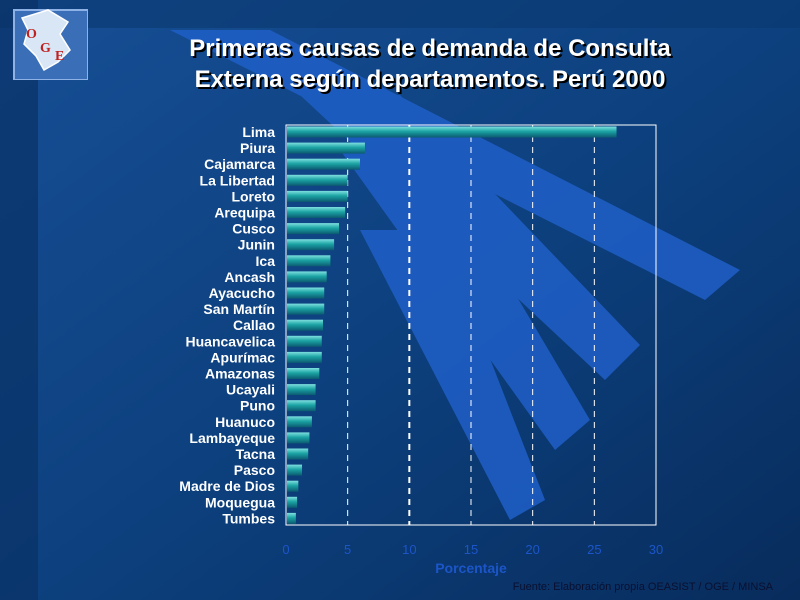 This screenshot has height=600, width=800. Describe the element at coordinates (237, 180) in the screenshot. I see `category-label: La Libertad` at that location.